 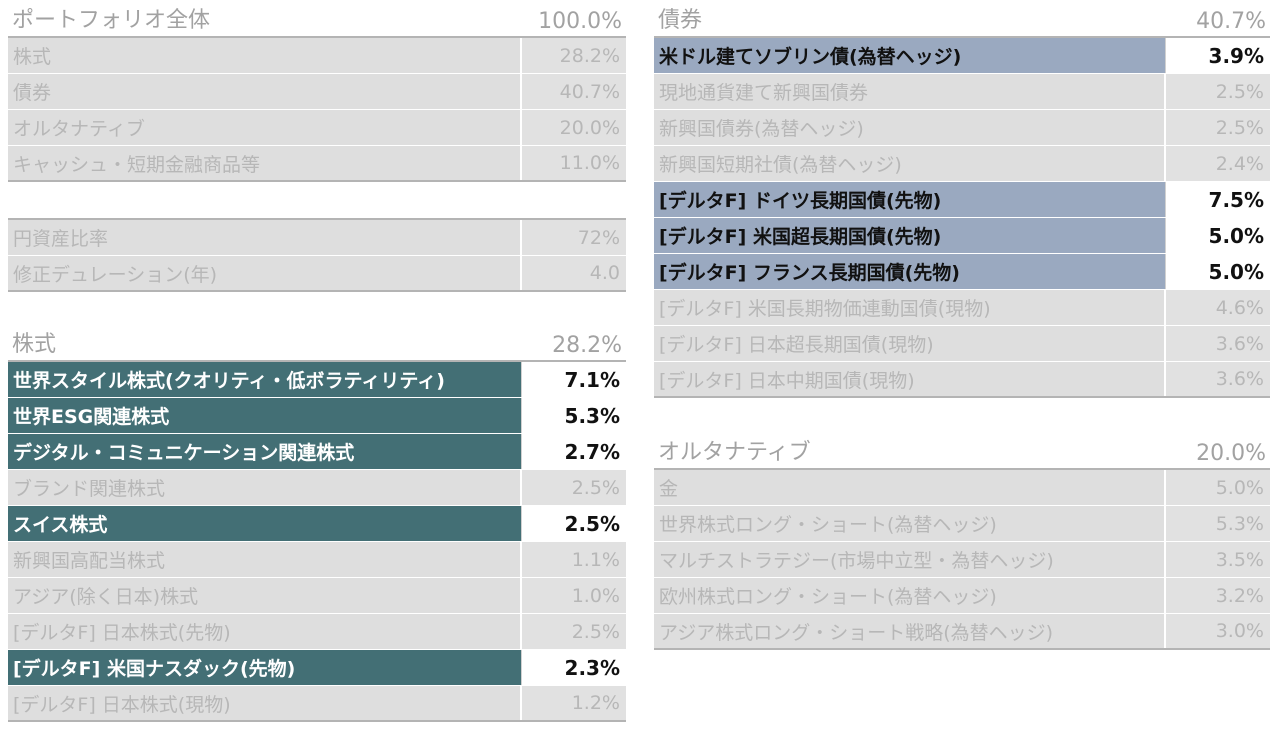 I want to click on table-row: 新興国債券(為替ヘッジ) 2.5%, so click(x=962, y=128).